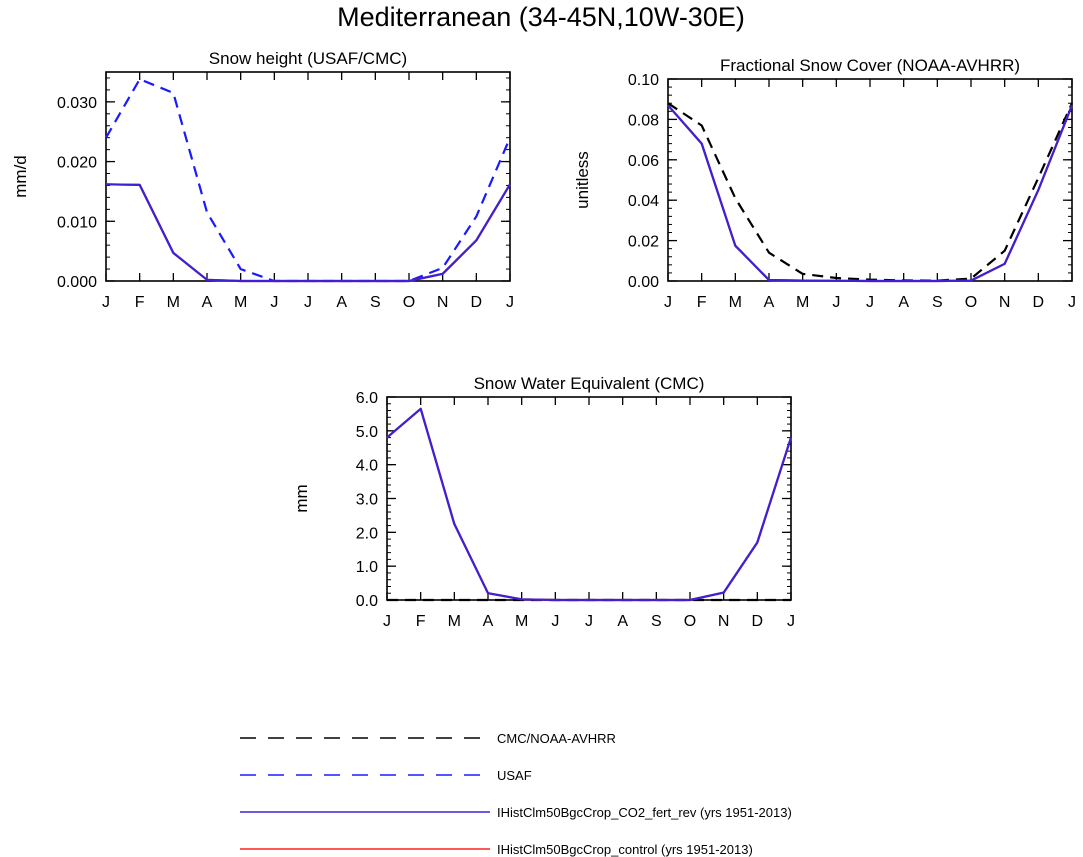 The width and height of the screenshot is (1083, 857). Describe the element at coordinates (514, 775) in the screenshot. I see `legend-label-usaf: USAF` at that location.